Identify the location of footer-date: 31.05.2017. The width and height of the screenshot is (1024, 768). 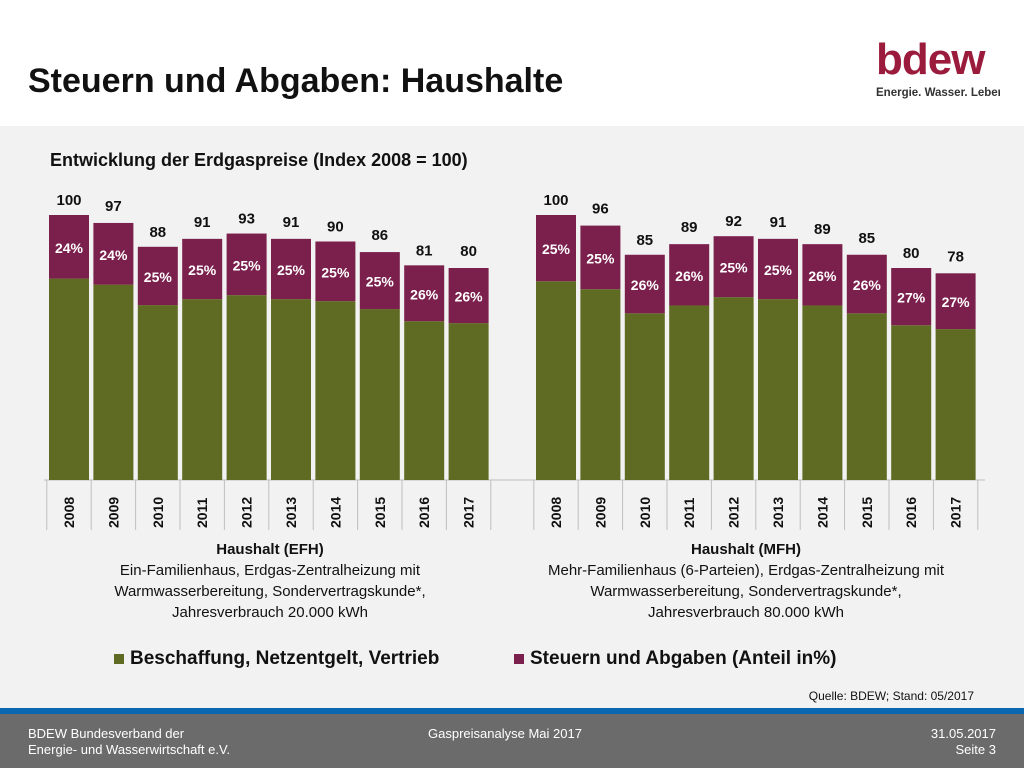
(963, 733).